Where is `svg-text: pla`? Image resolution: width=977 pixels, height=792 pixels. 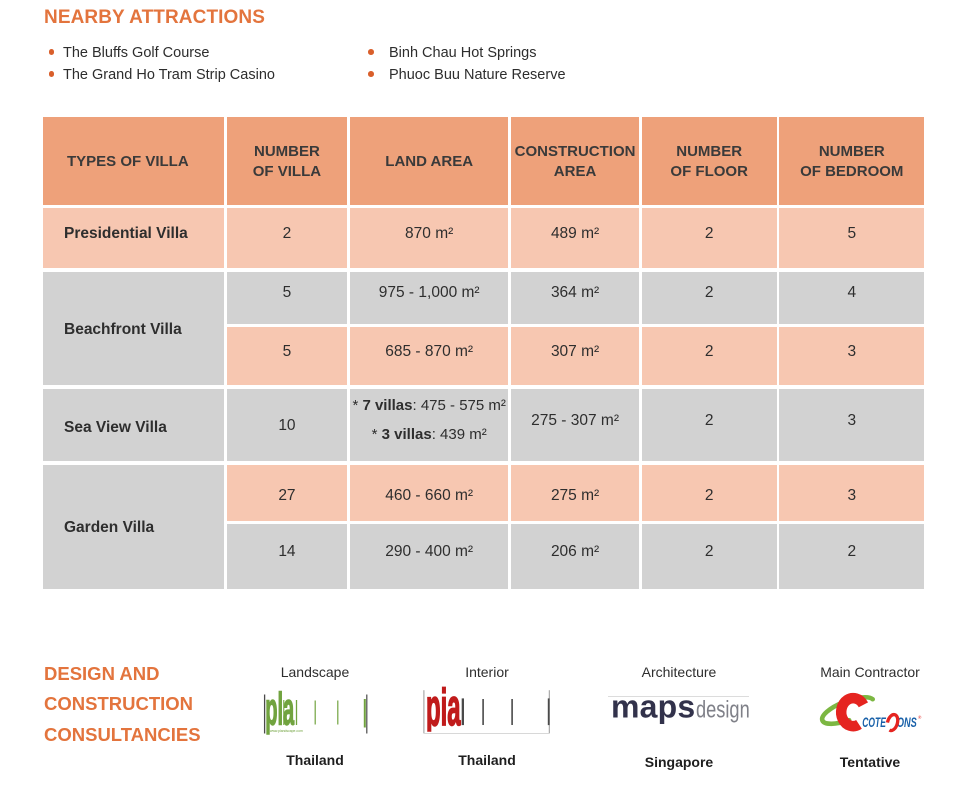
svg-text: pla is located at coordinates (279, 711).